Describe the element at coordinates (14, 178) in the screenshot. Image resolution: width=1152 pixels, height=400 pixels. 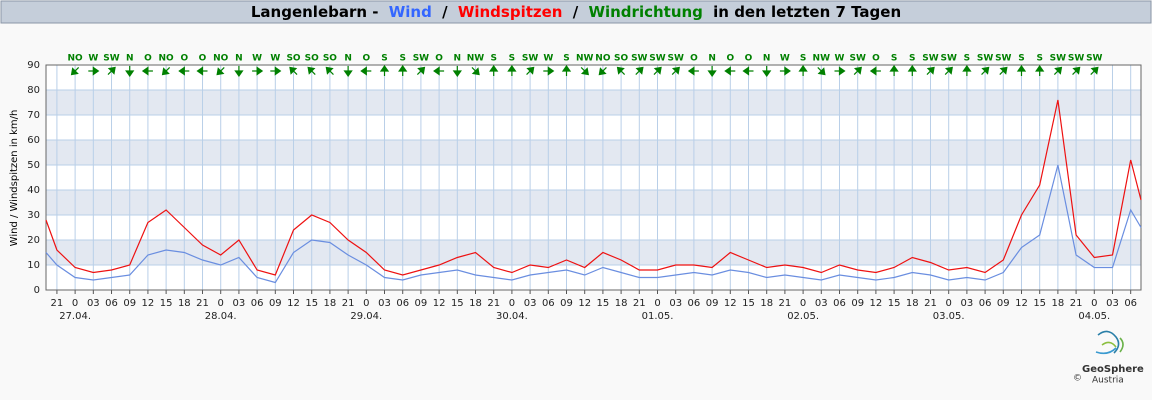
I see `y-axis-label: Wind / Windspitzen in km/h` at that location.